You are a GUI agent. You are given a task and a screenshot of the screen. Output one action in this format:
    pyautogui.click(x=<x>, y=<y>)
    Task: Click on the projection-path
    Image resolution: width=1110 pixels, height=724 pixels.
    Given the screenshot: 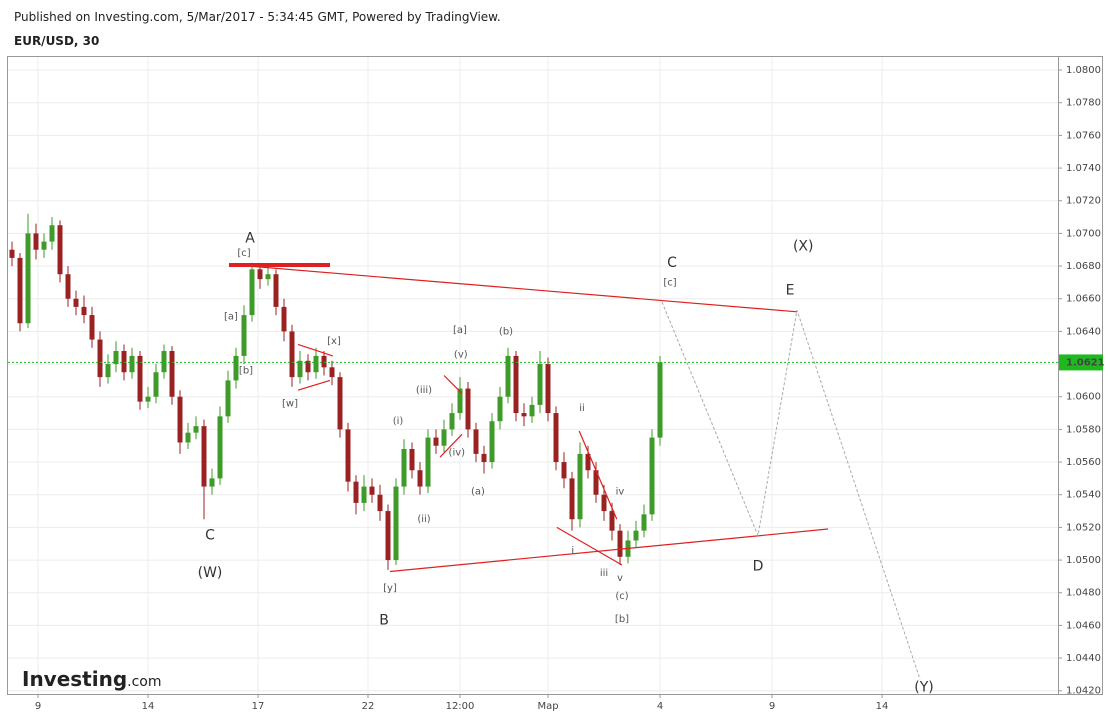 What is the action you would take?
    pyautogui.click(x=791, y=490)
    